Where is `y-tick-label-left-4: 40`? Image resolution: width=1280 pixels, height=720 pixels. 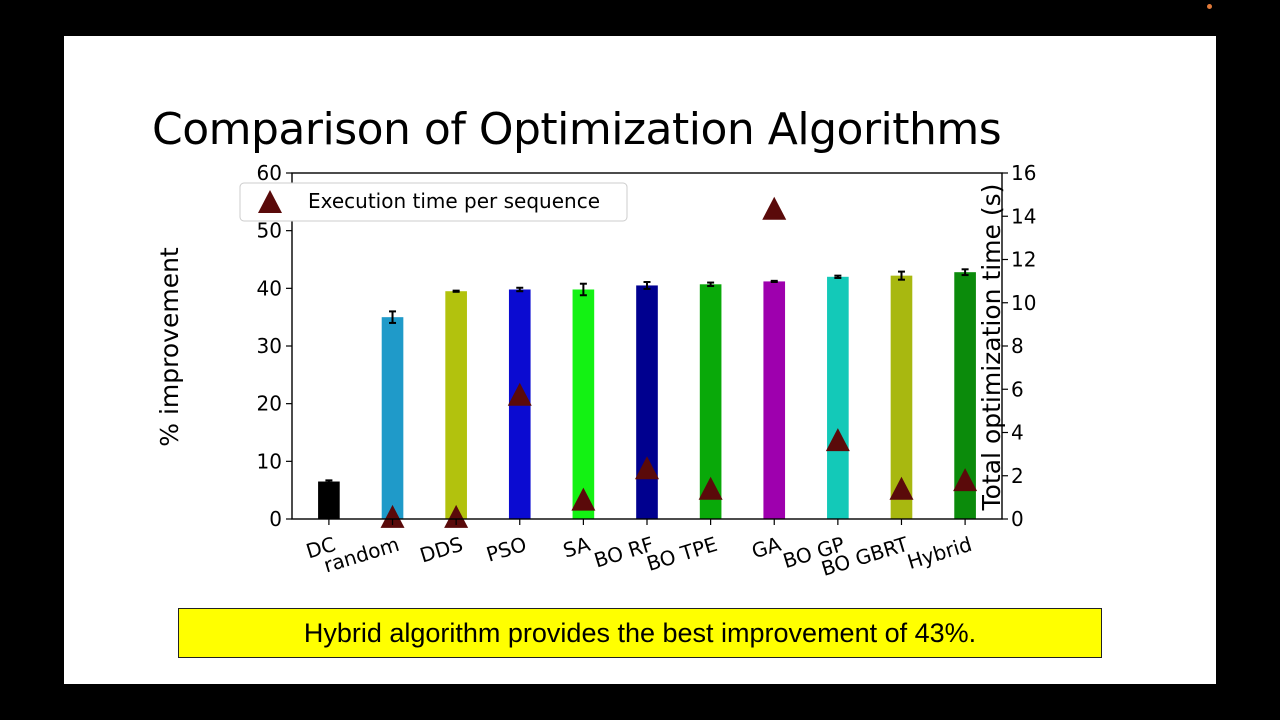 y-tick-label-left-4: 40 is located at coordinates (269, 288).